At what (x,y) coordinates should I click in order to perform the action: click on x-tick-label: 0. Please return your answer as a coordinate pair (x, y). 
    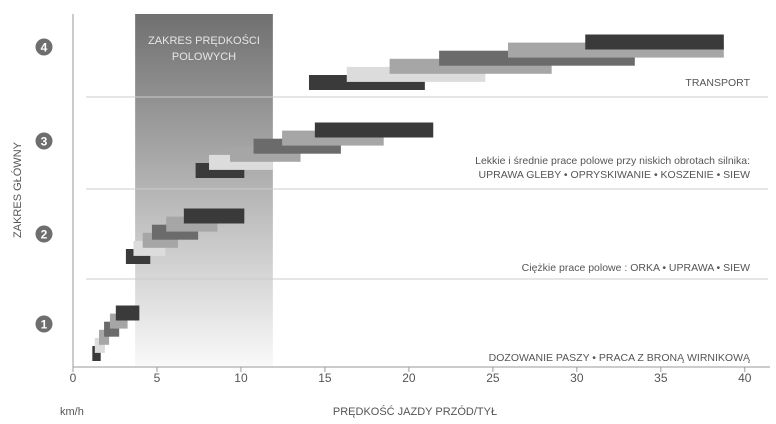
    Looking at the image, I should click on (73, 378).